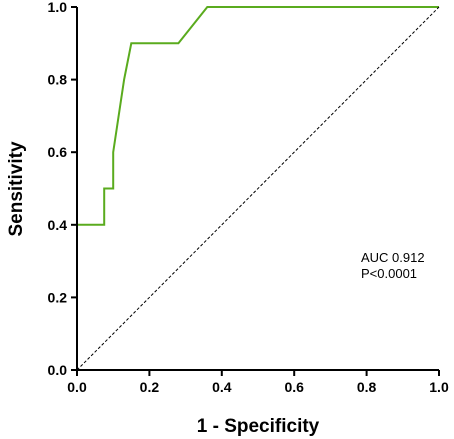  What do you see at coordinates (150, 387) in the screenshot?
I see `x-tick-label: 0.2` at bounding box center [150, 387].